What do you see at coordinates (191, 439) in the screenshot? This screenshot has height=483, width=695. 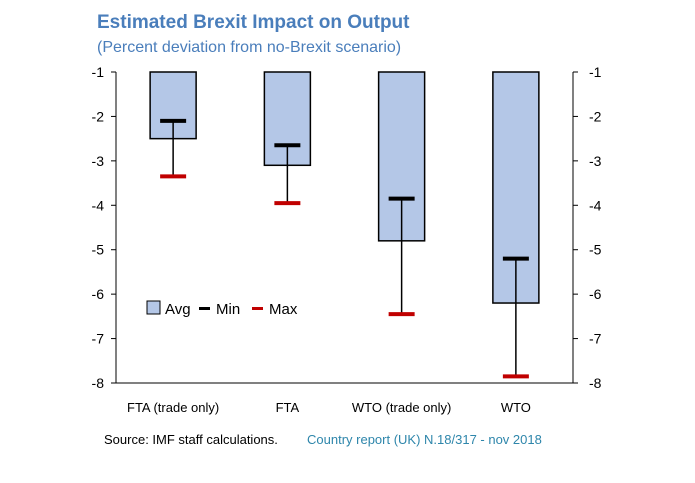 I see `source-text: Source: IMF staff calculations.` at bounding box center [191, 439].